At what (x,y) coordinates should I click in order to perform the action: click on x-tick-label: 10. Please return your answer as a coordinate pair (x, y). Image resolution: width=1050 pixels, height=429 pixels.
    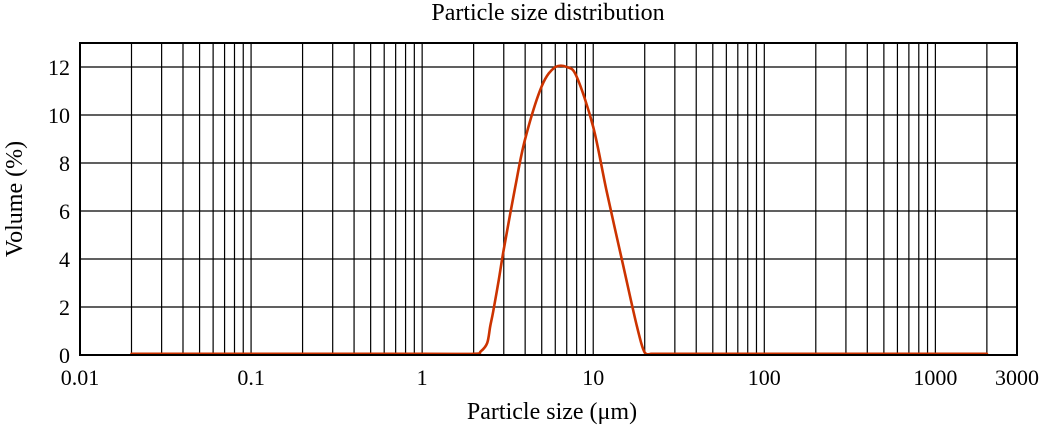
    Looking at the image, I should click on (593, 377).